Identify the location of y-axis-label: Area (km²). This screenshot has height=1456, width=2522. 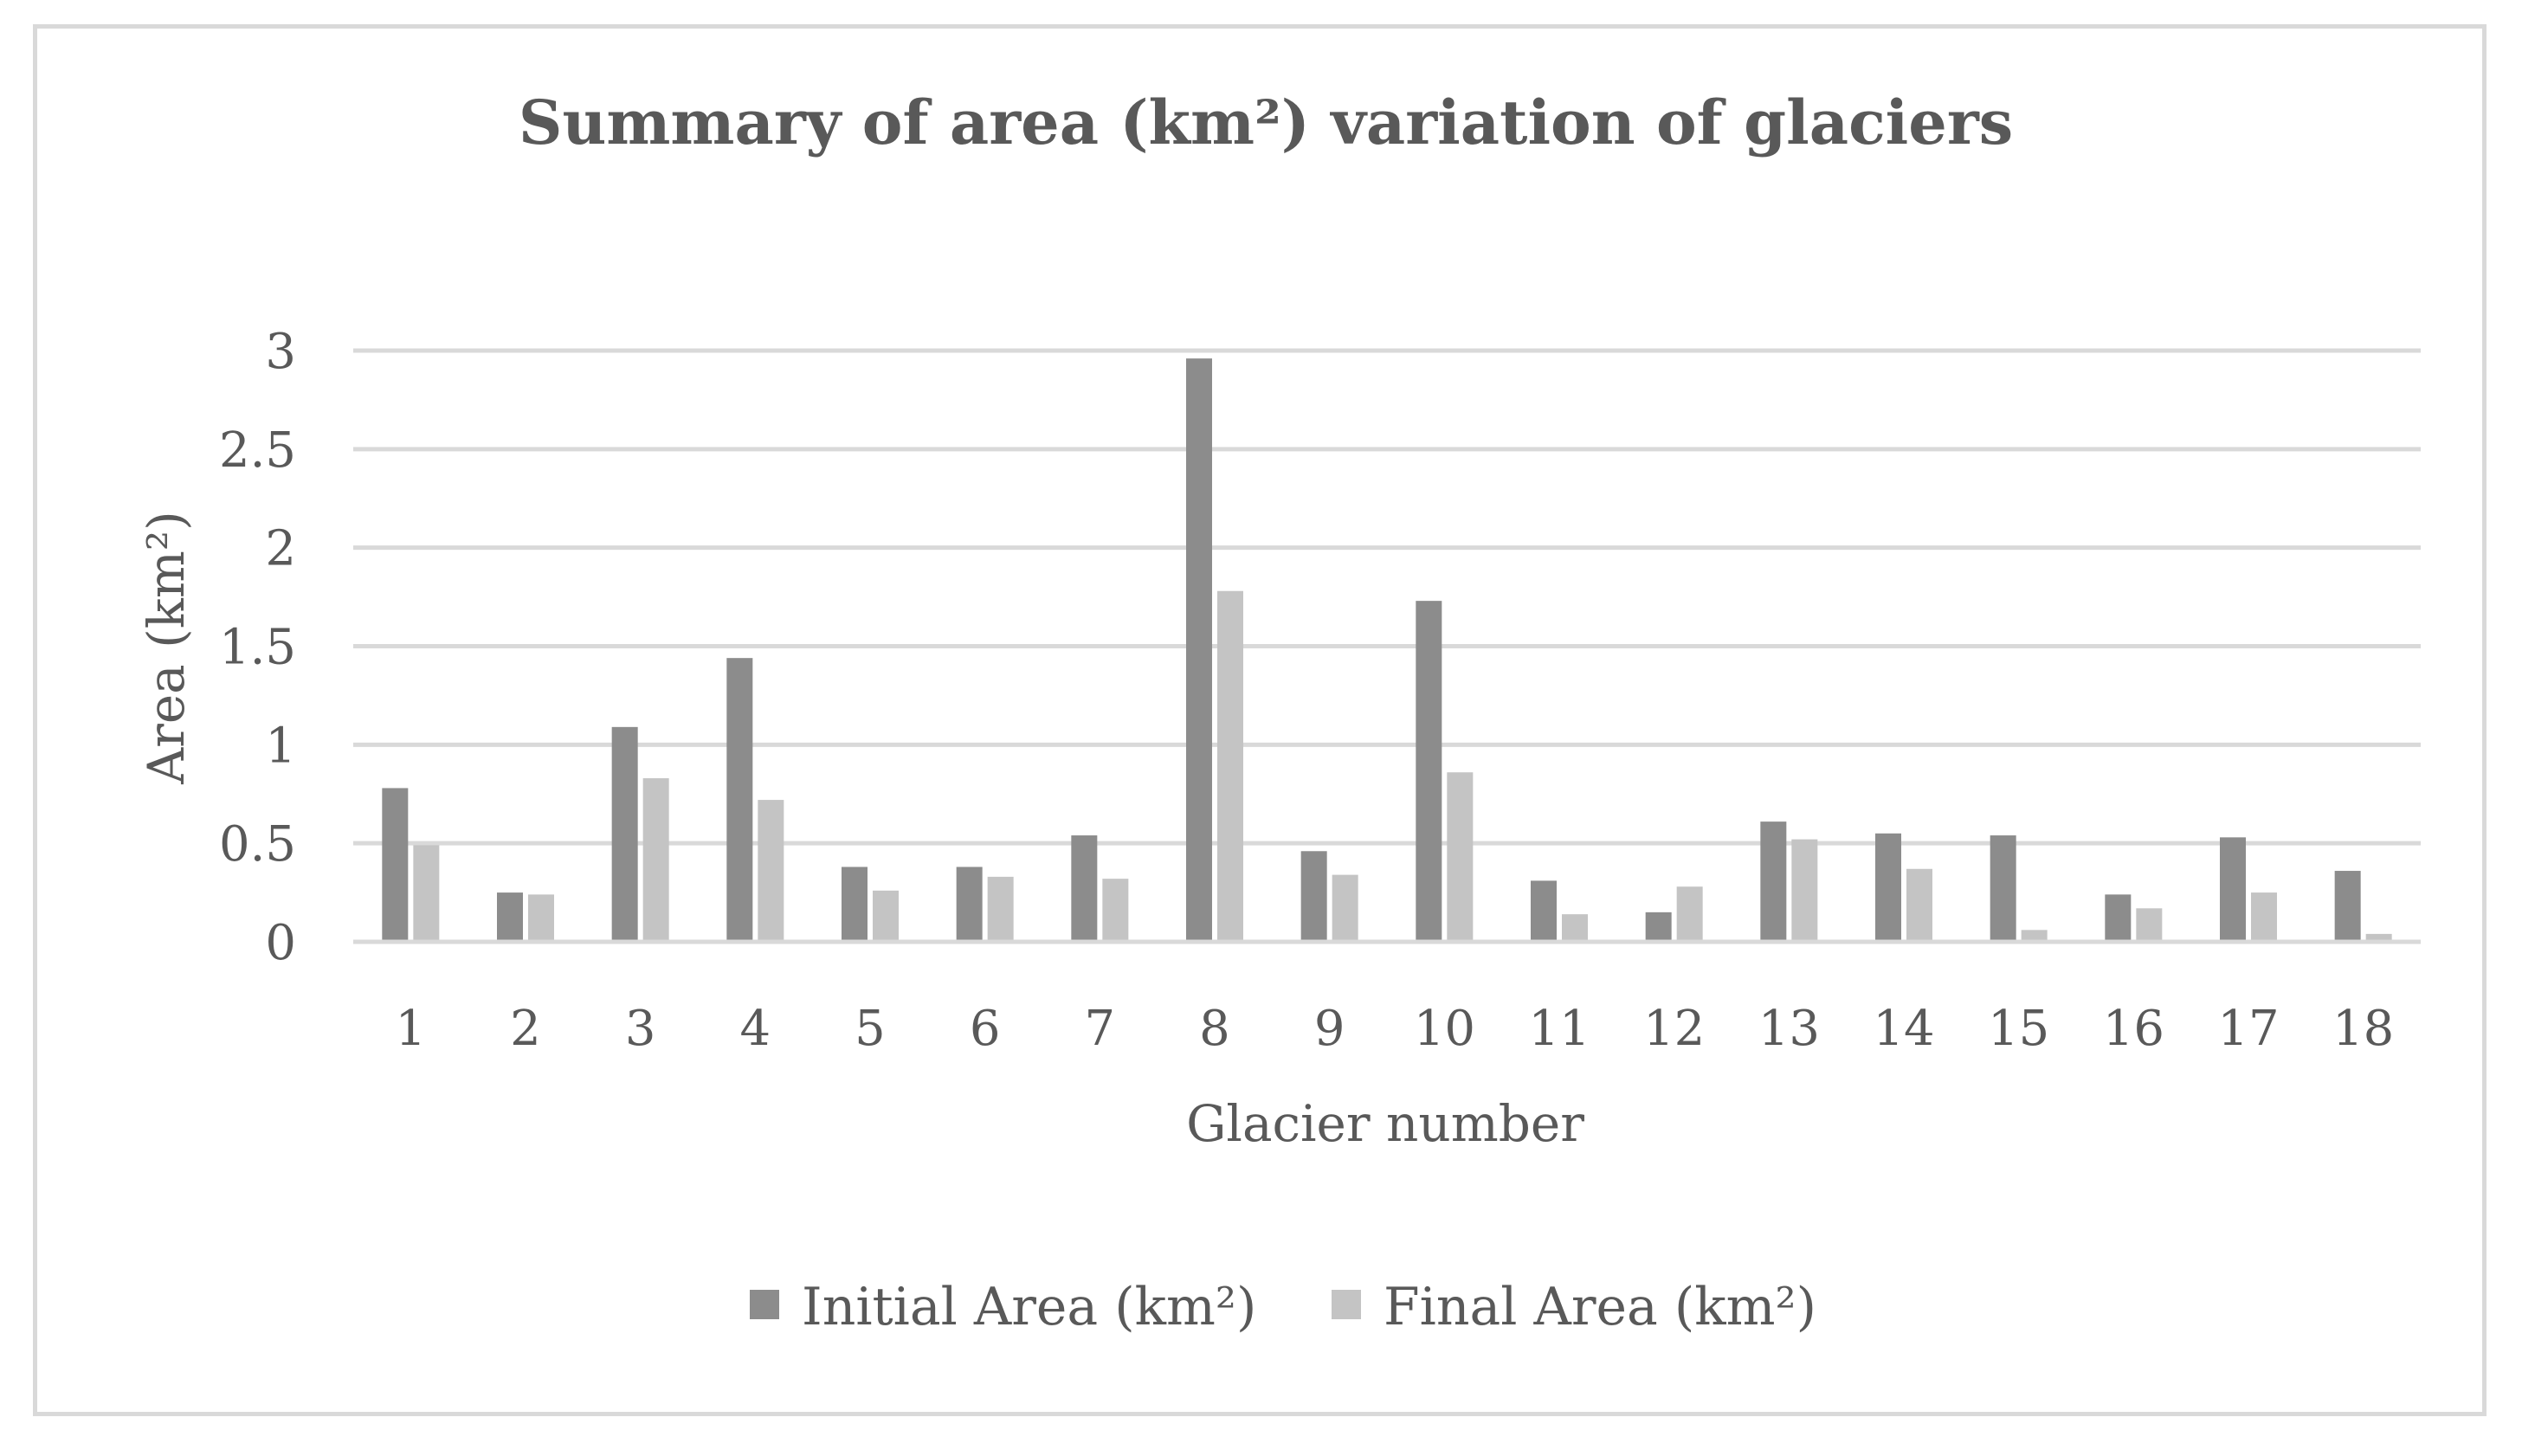
(166, 648).